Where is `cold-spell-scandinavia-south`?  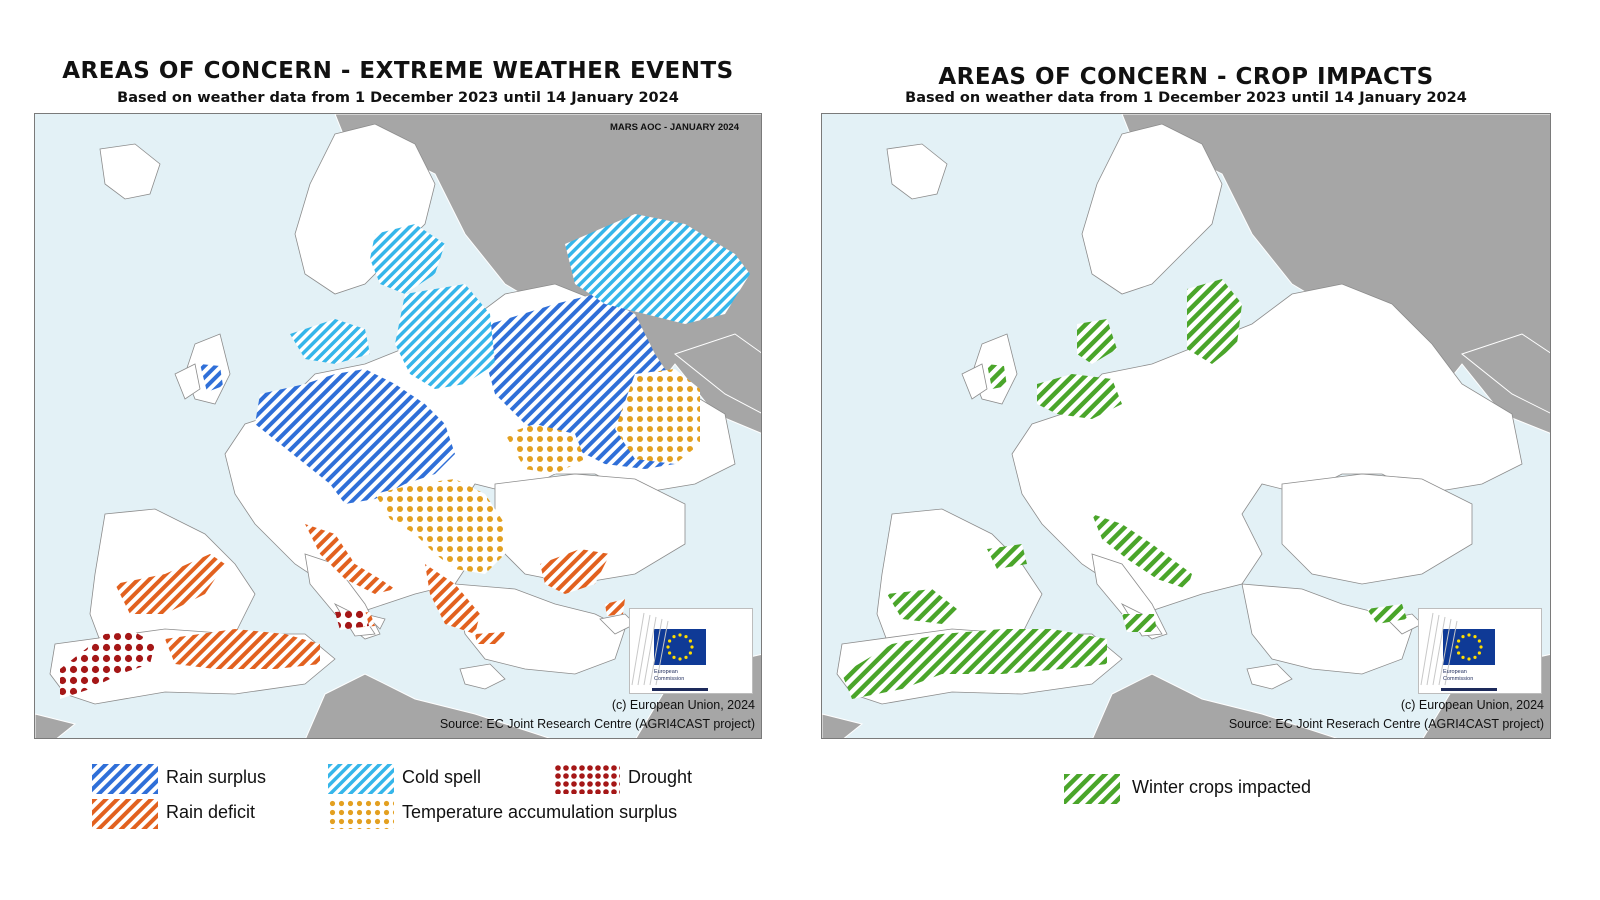
cold-spell-scandinavia-south is located at coordinates (330, 341).